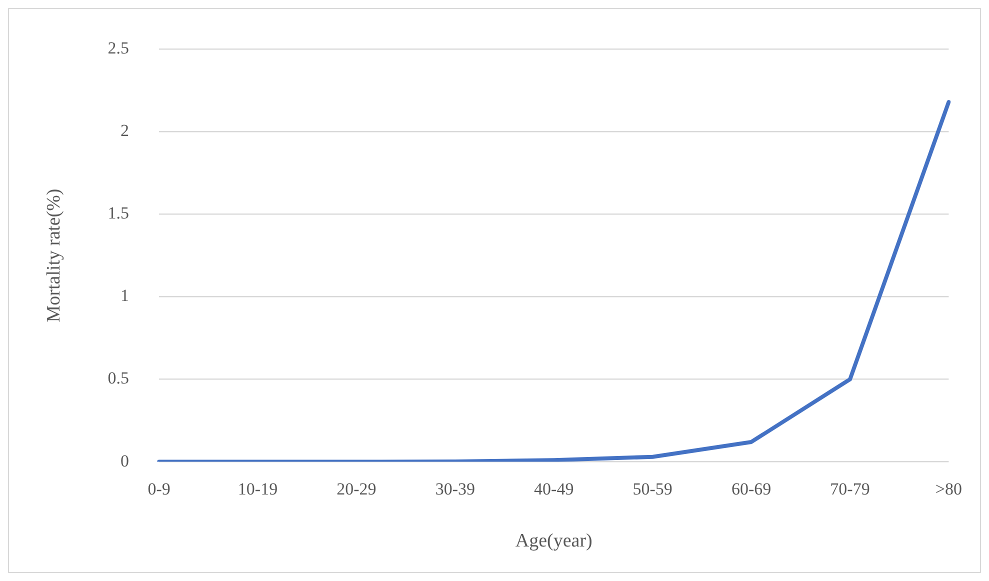 The width and height of the screenshot is (989, 581). Describe the element at coordinates (159, 488) in the screenshot. I see `x-tick-label: 0-9` at that location.